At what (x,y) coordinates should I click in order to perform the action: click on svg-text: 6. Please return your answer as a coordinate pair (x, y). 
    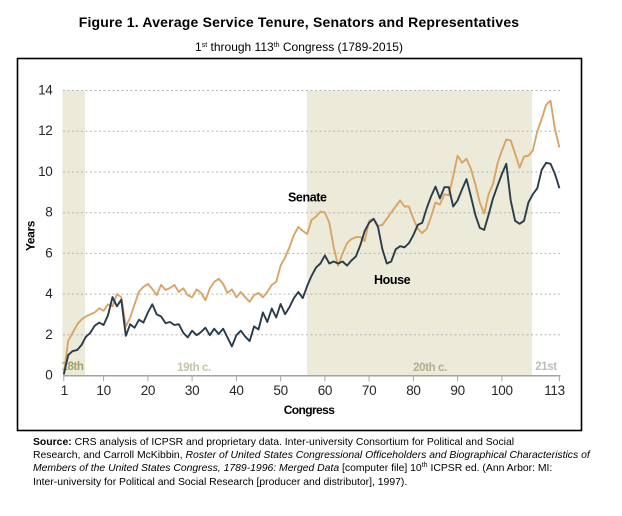
    Looking at the image, I should click on (48, 252).